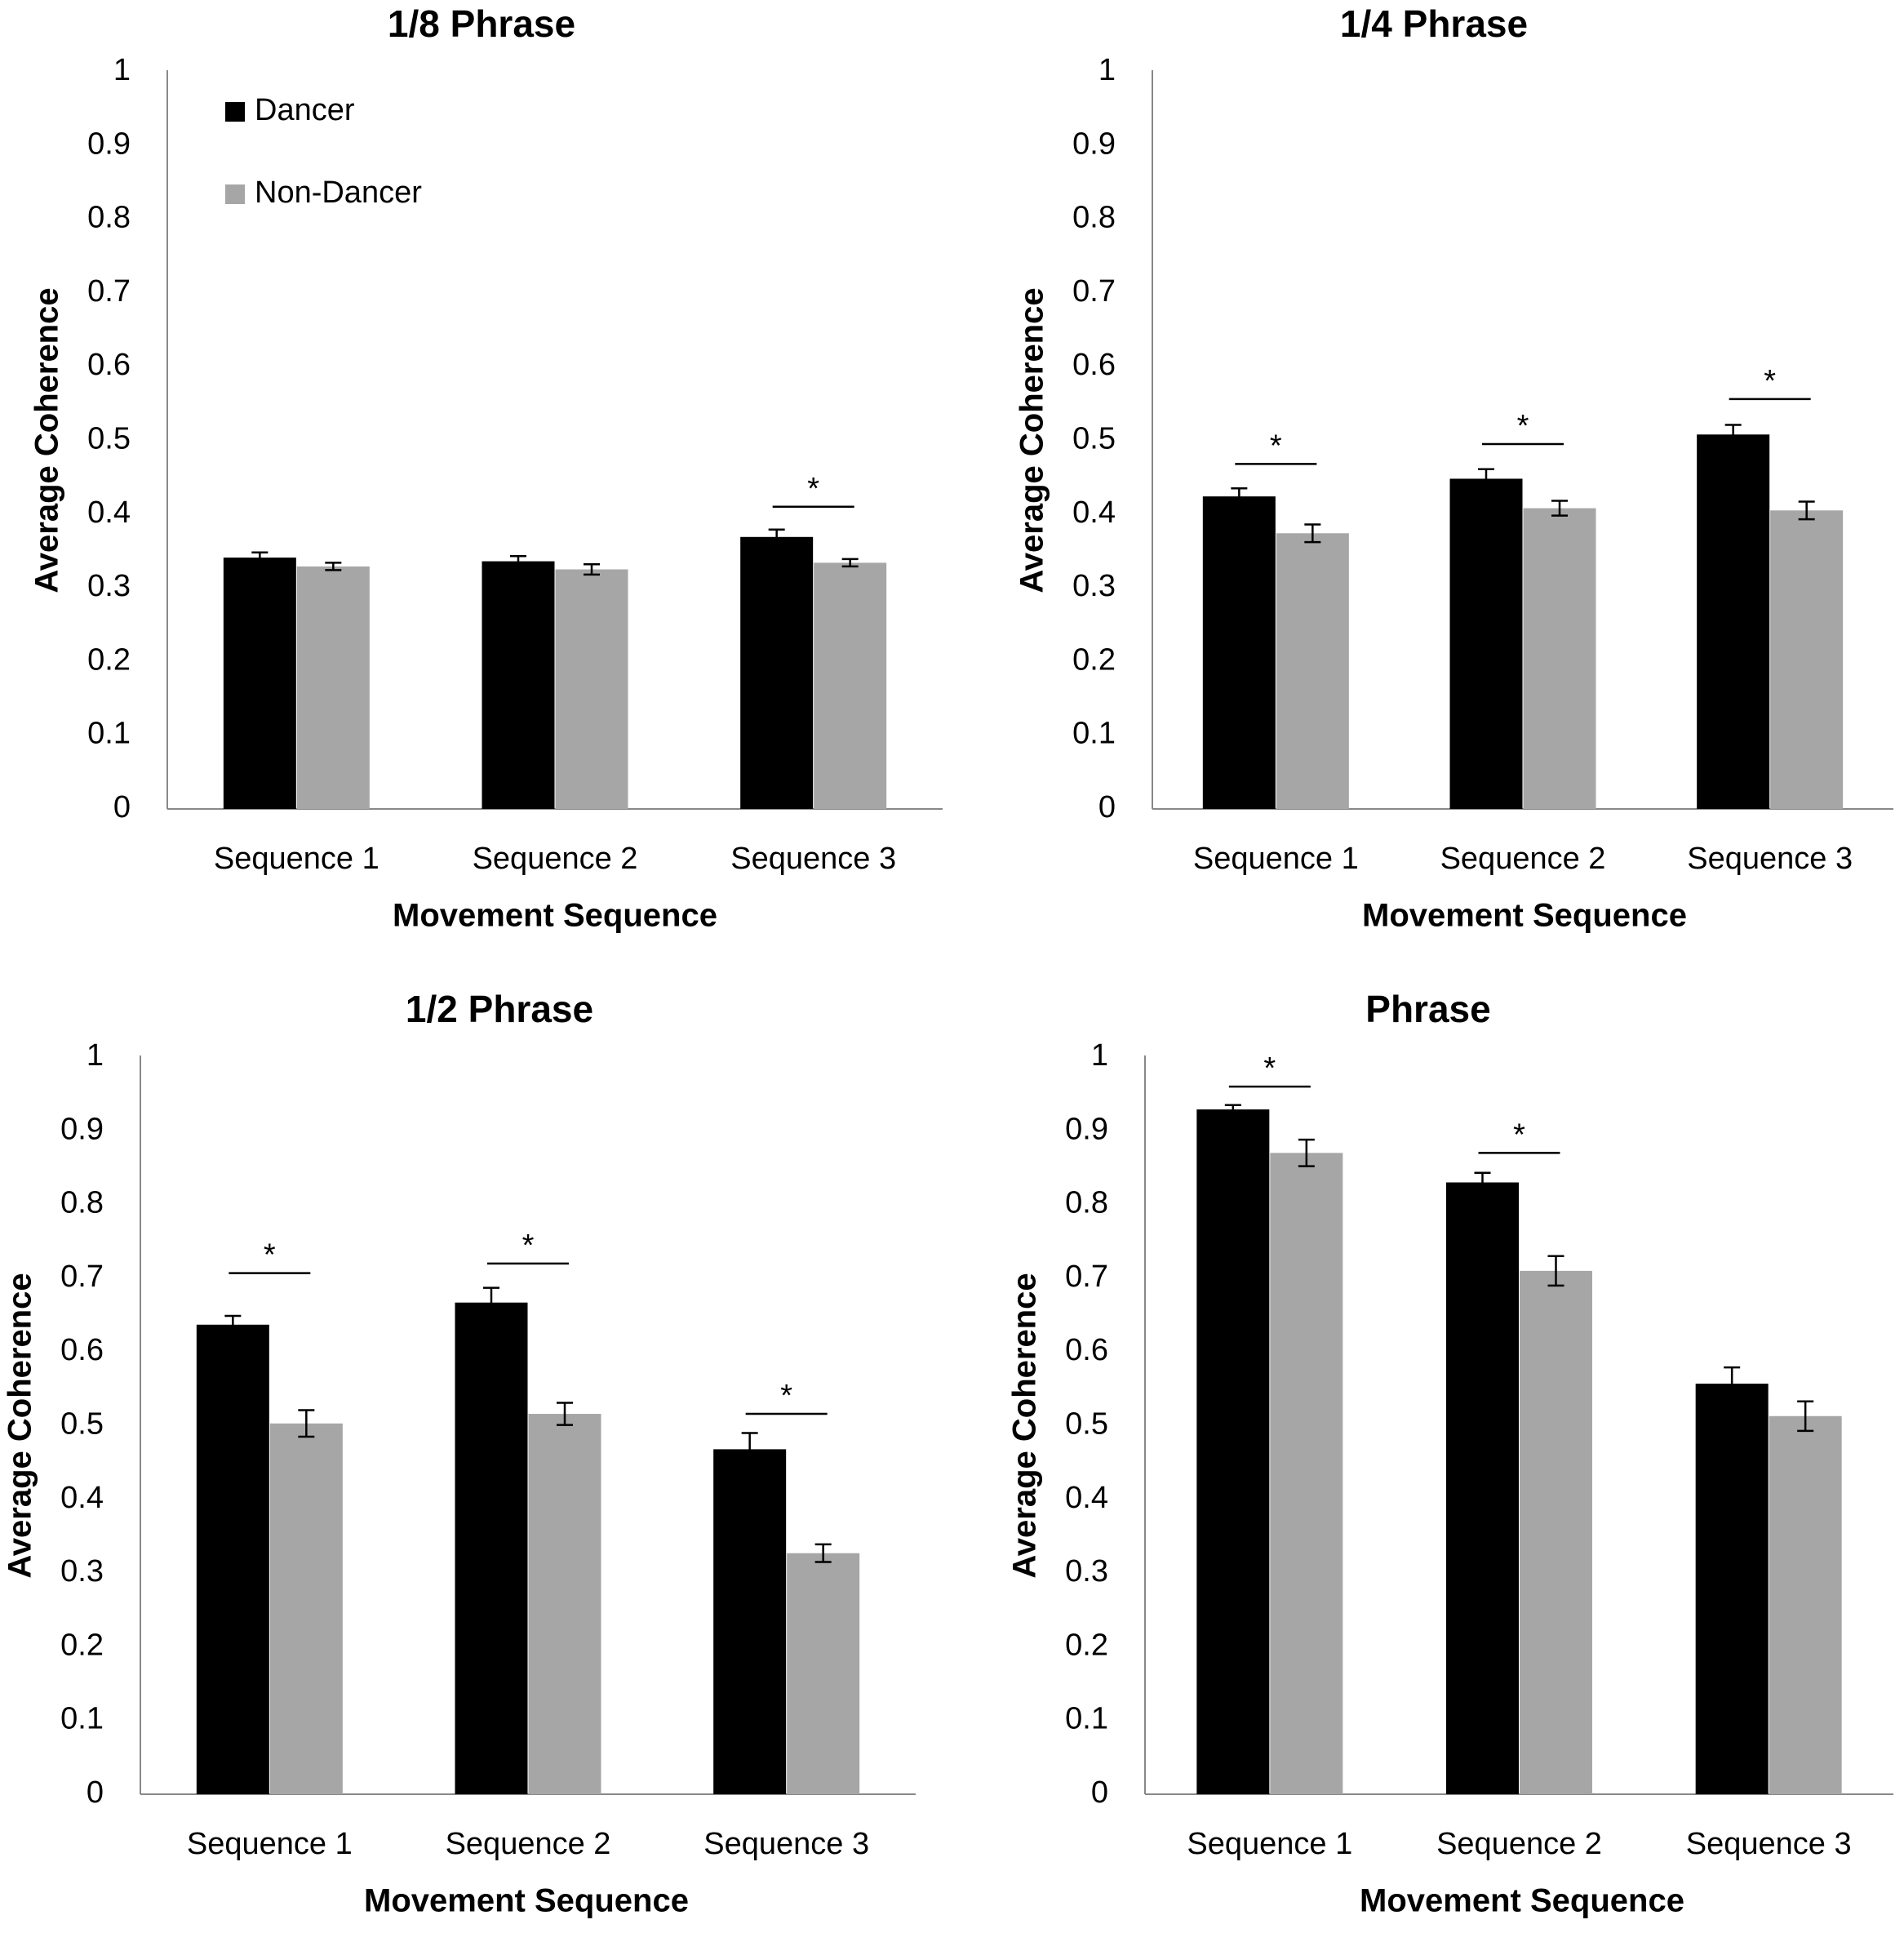  What do you see at coordinates (235, 194) in the screenshot?
I see `legend-swatch-non-dancer` at bounding box center [235, 194].